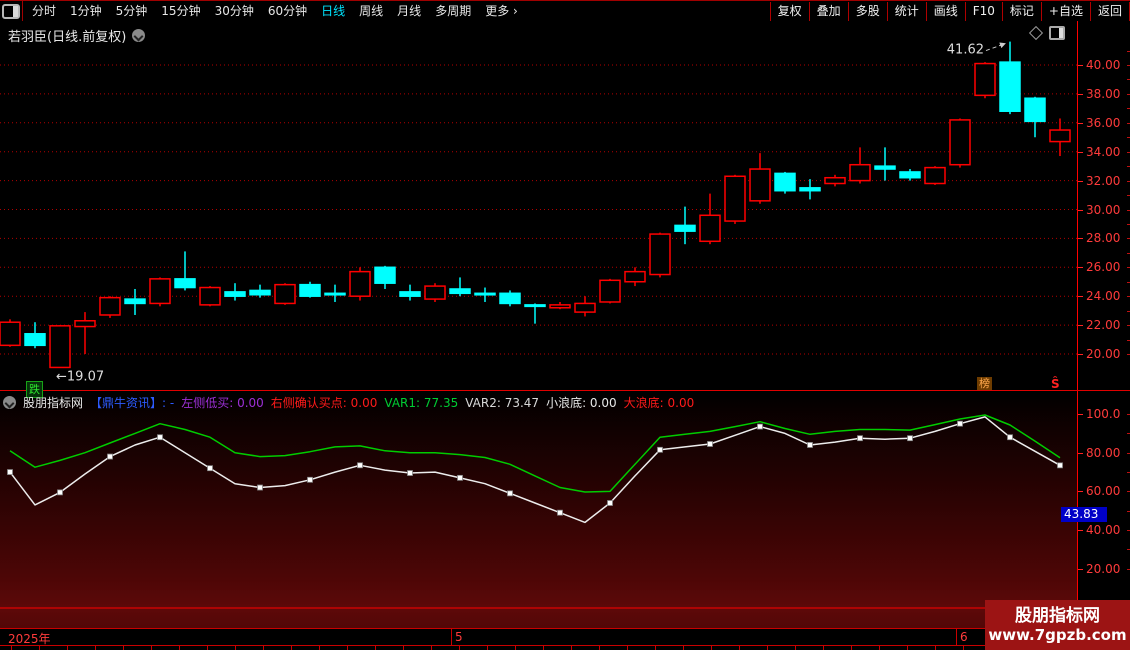  Describe the element at coordinates (581, 403) in the screenshot. I see `indicator-field-5: 小浪底: 0.00` at that location.